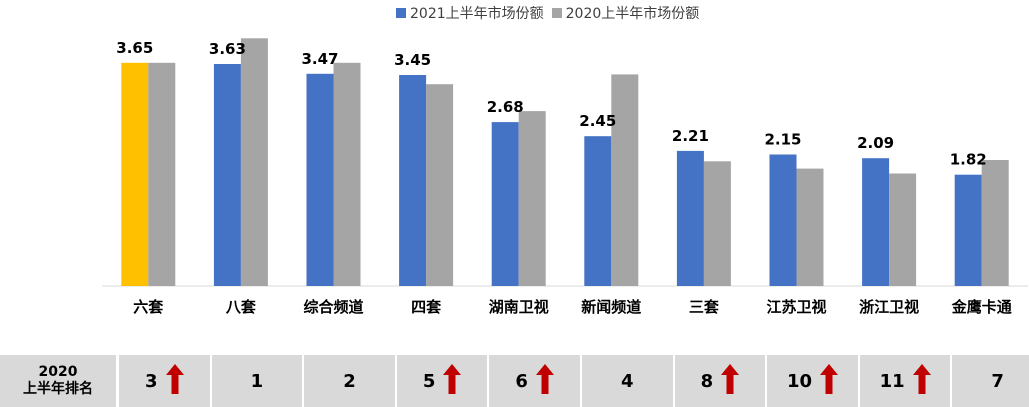 Image resolution: width=1029 pixels, height=407 pixels. I want to click on rank-value: 8, so click(707, 381).